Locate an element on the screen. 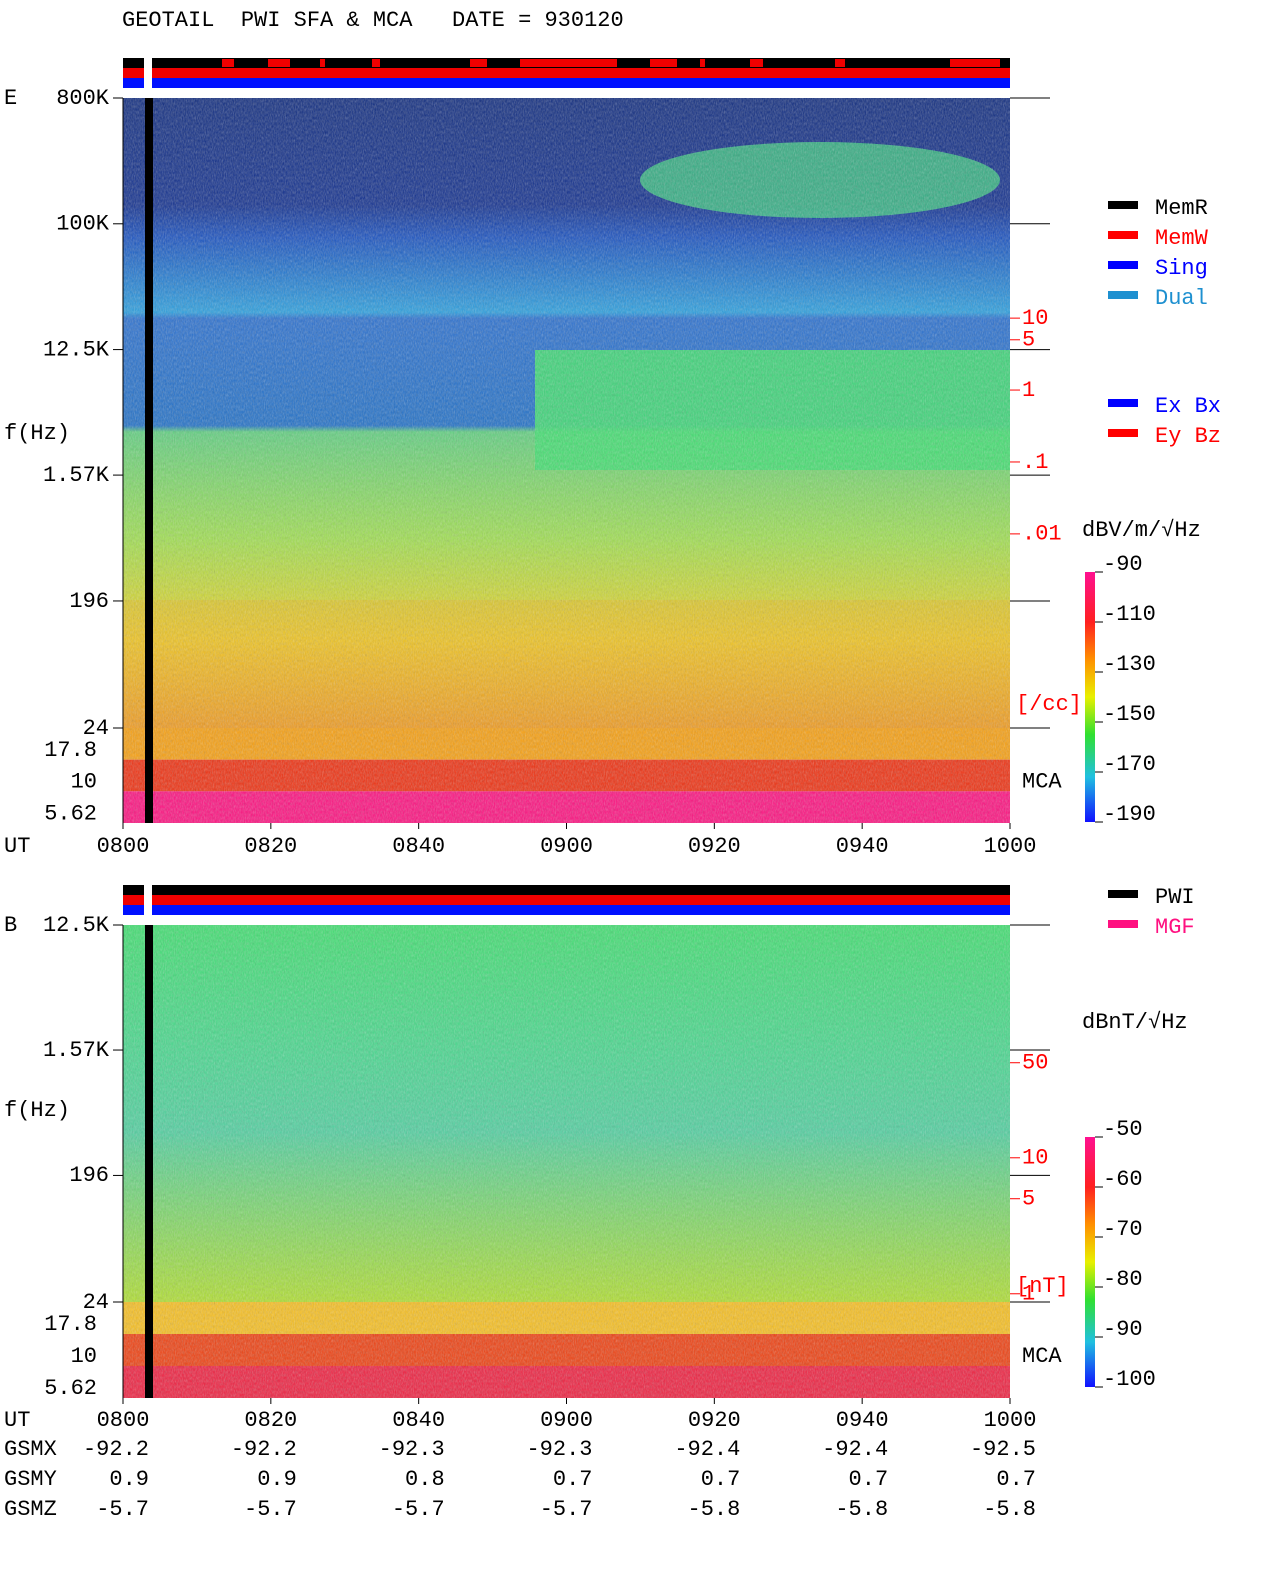  right-axis-unit: [nT] is located at coordinates (1042, 1286).